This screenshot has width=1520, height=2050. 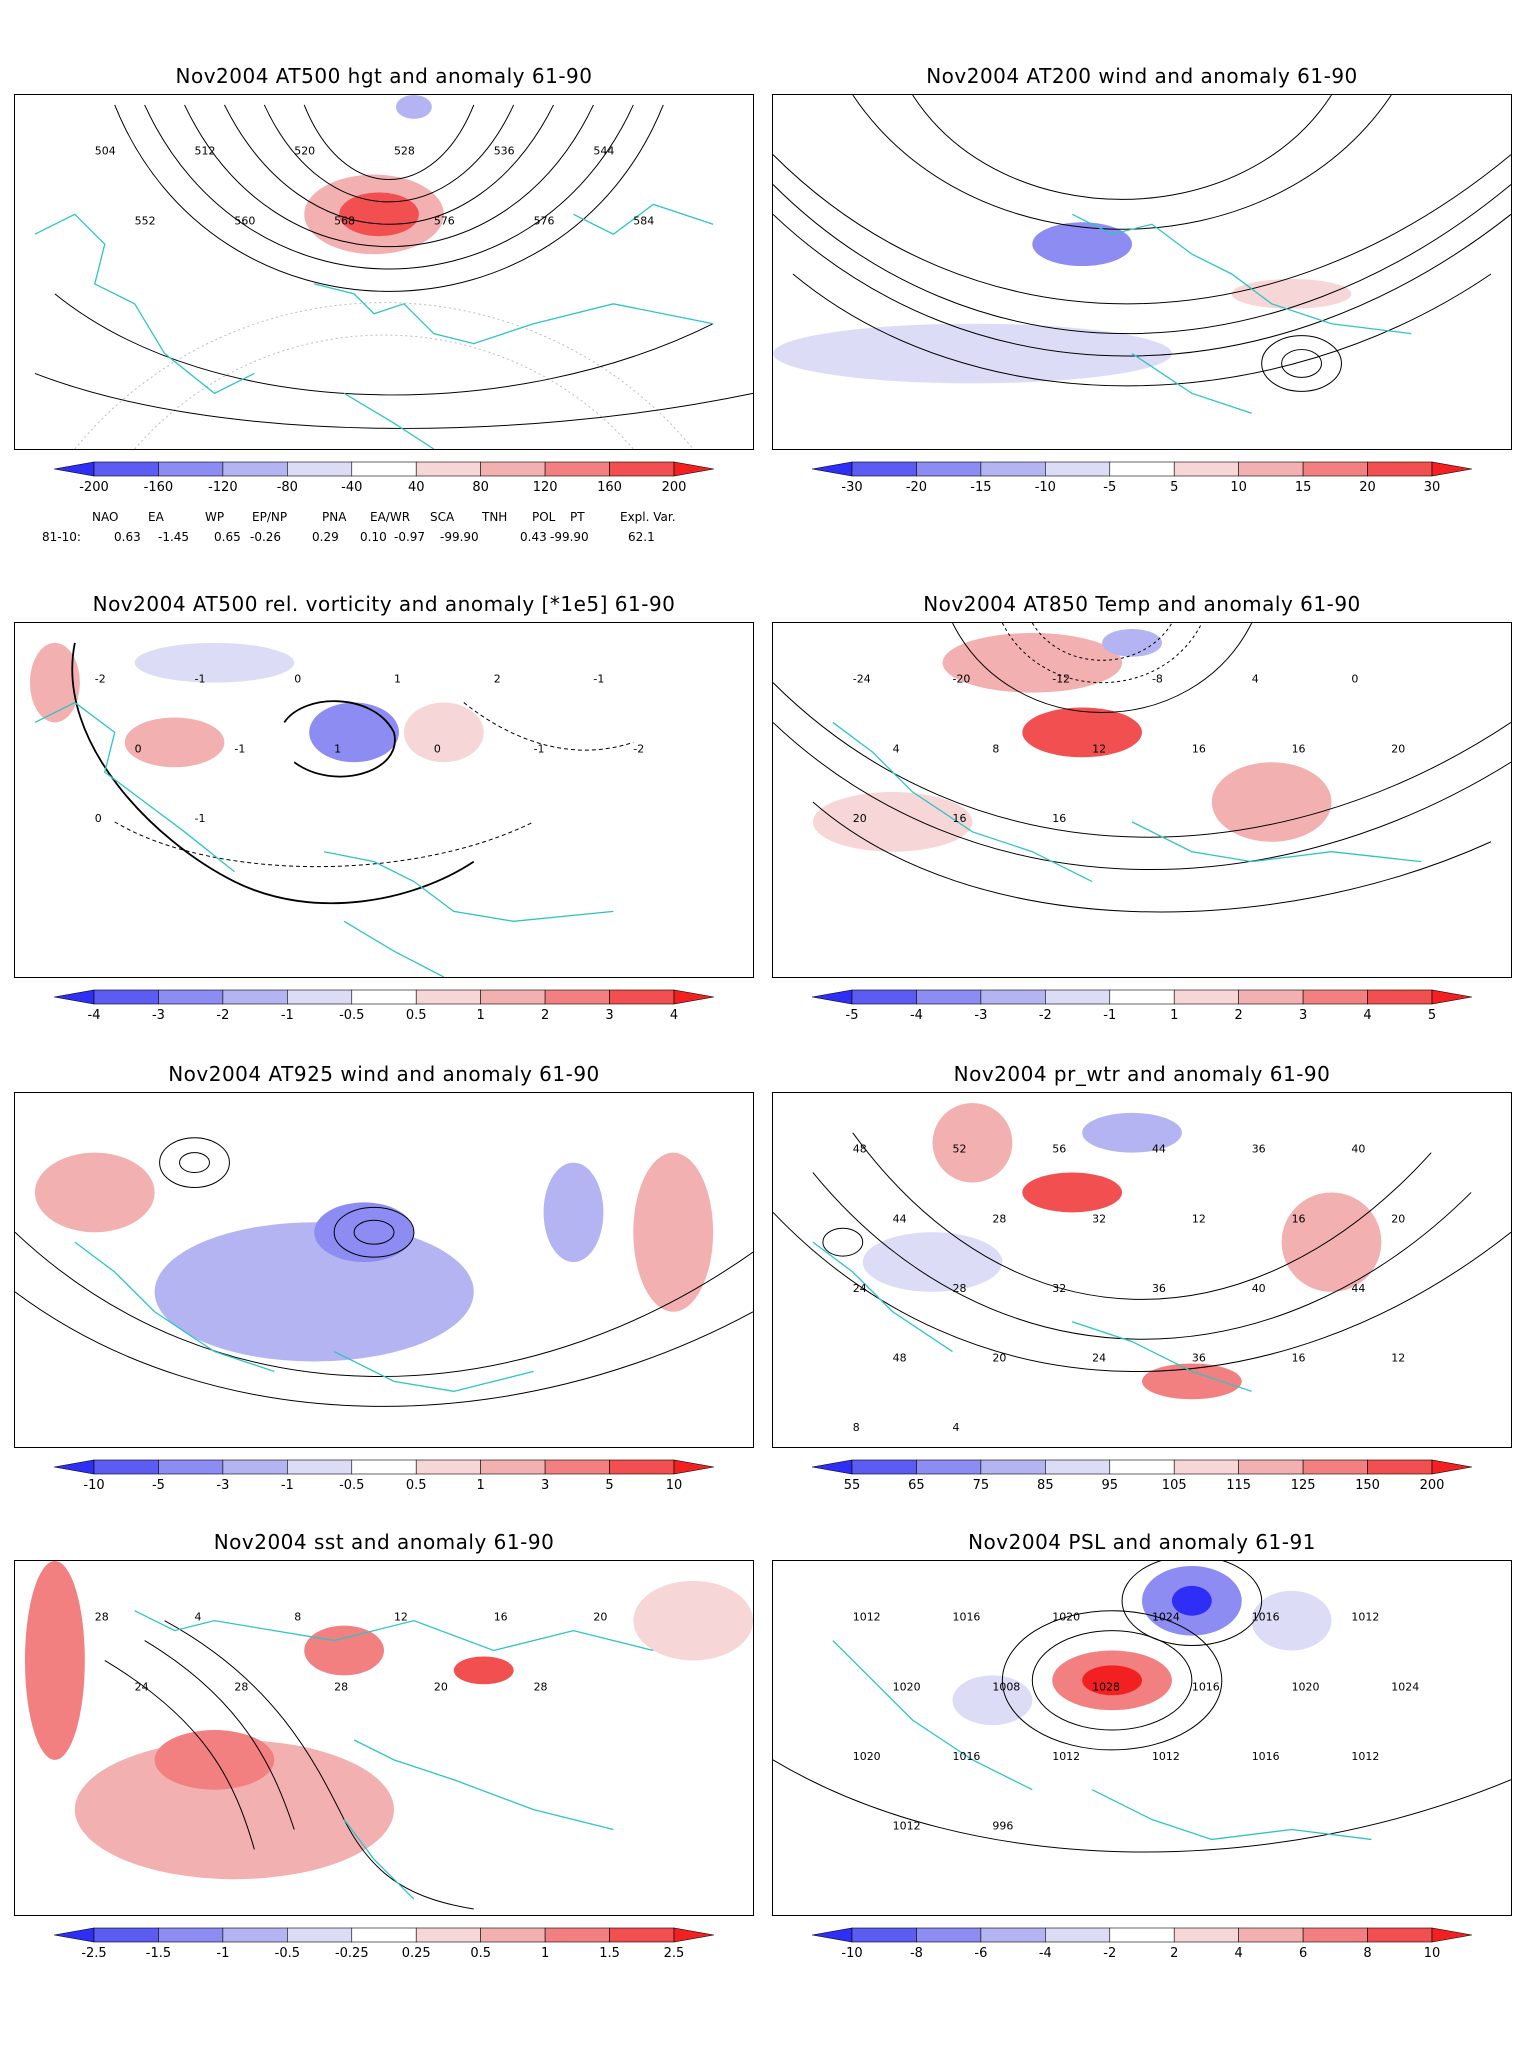 I want to click on map-at925-wind, so click(x=384, y=1272).